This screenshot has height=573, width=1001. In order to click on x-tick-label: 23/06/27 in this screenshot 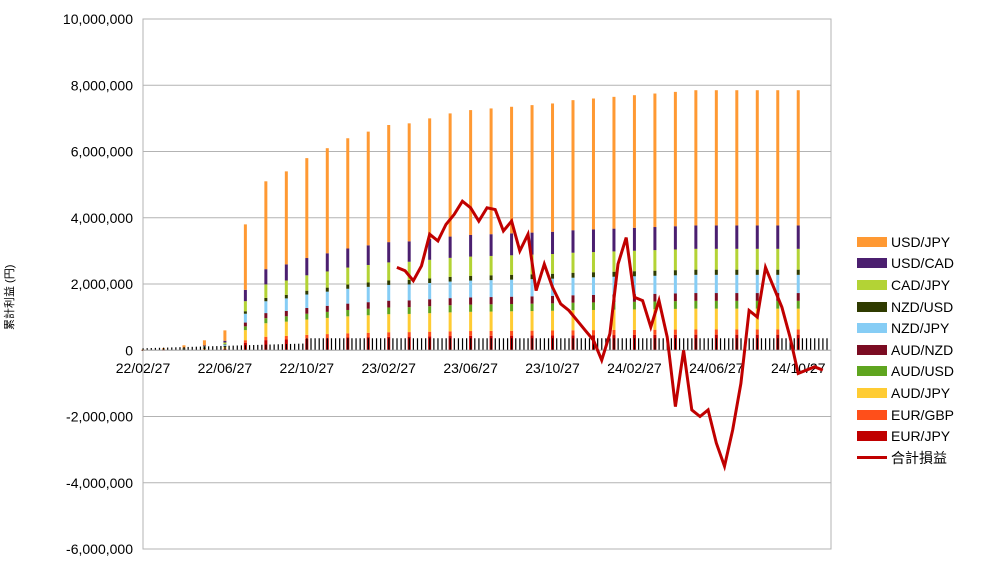, I will do `click(470, 368)`.